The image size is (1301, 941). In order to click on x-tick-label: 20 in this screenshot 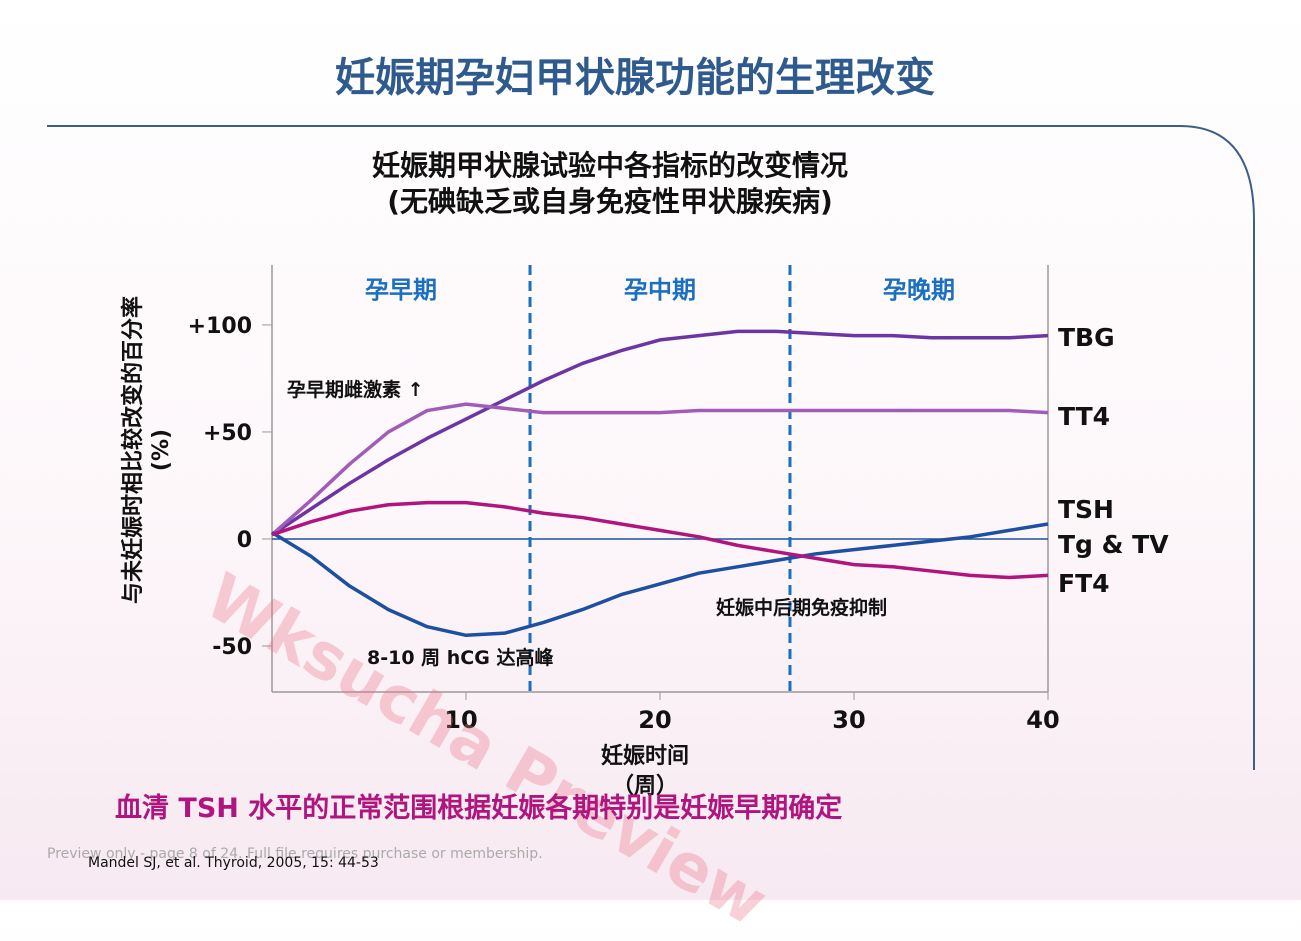, I will do `click(654, 720)`.